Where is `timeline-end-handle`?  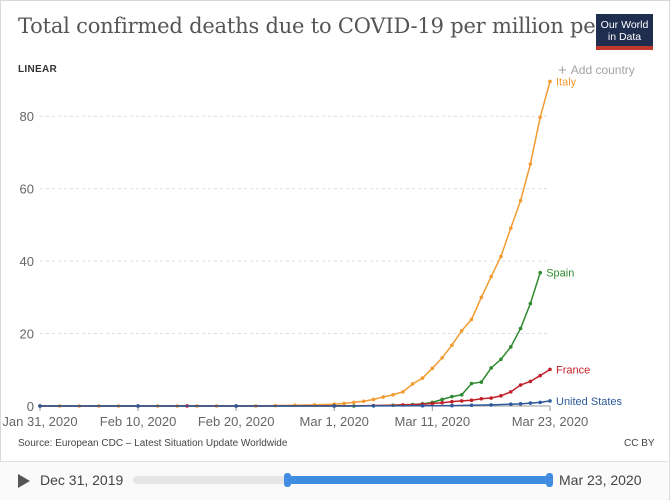 timeline-end-handle is located at coordinates (549, 480).